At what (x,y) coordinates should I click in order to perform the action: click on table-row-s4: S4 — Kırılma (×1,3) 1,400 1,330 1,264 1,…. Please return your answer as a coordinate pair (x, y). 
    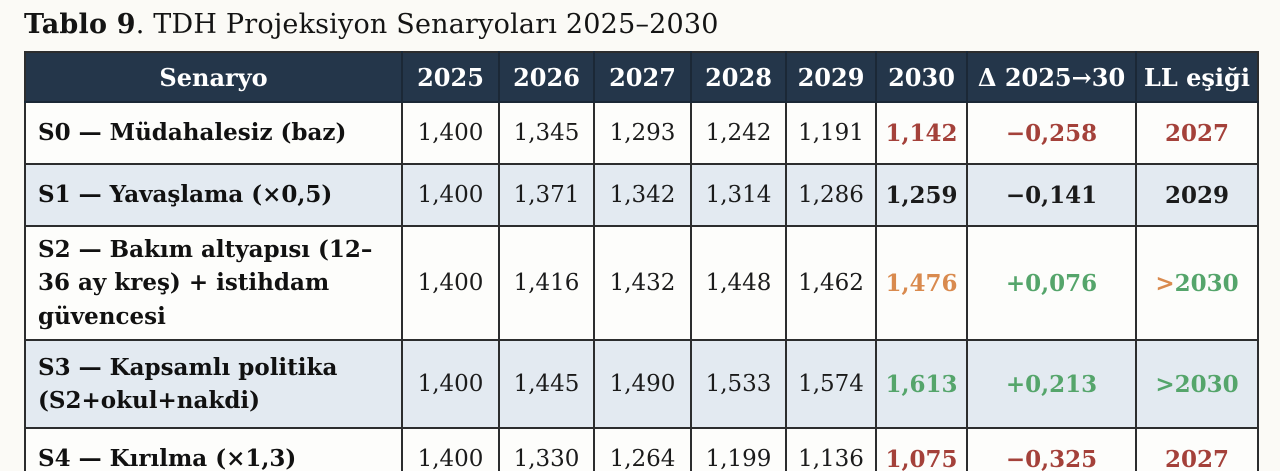
    Looking at the image, I should click on (641, 449).